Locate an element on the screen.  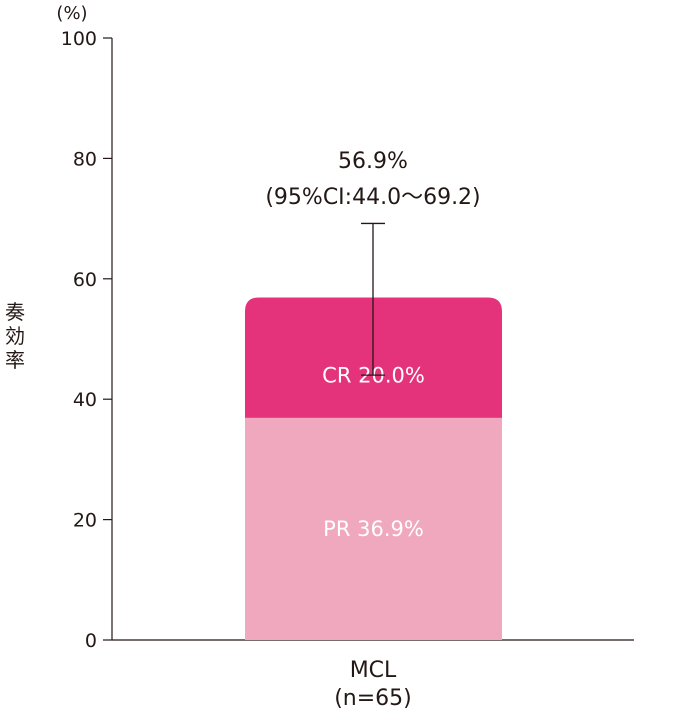
x-category-sublabel: (n=65) is located at coordinates (373, 698).